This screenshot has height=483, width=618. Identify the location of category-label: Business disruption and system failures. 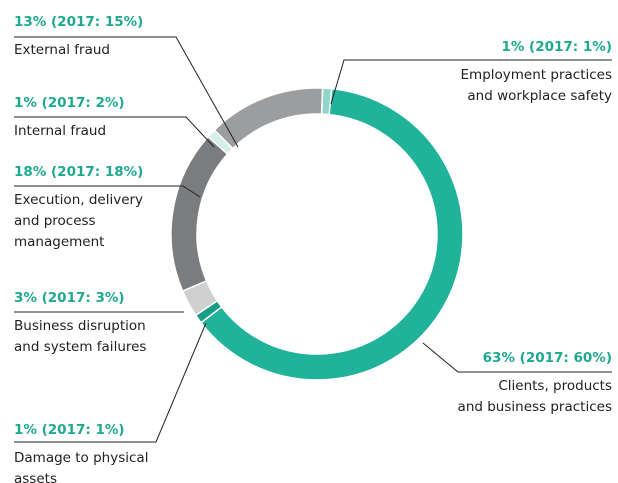
(80, 336).